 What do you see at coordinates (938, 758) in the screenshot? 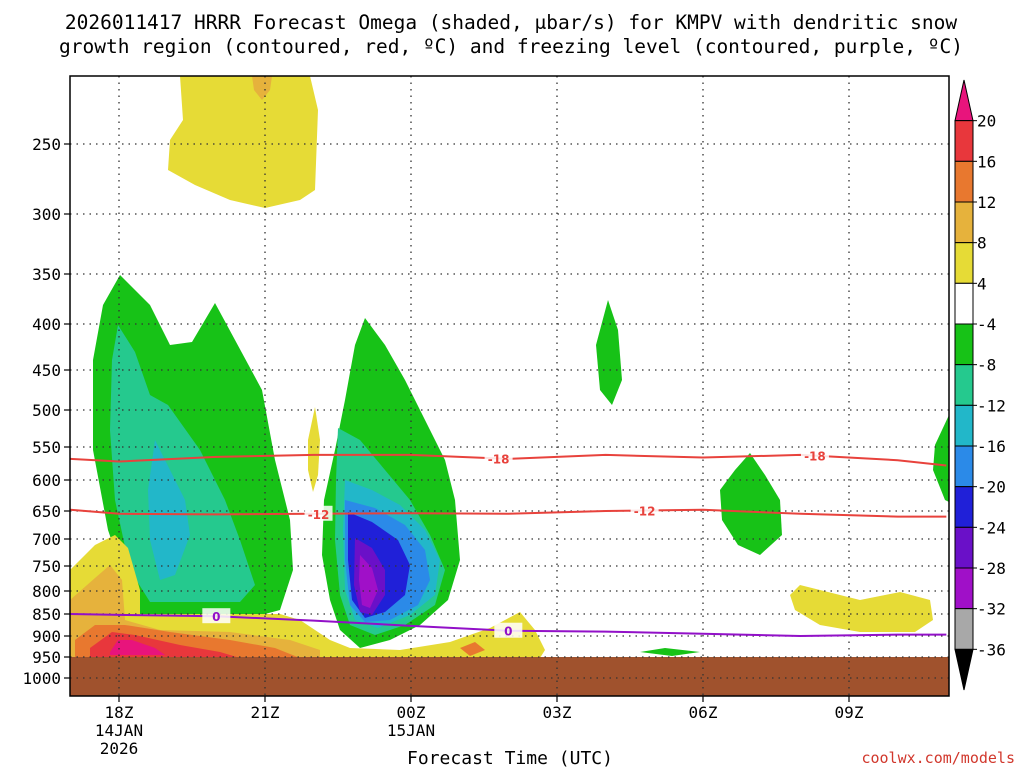
I see `credit-text: coolwx.com/models` at bounding box center [938, 758].